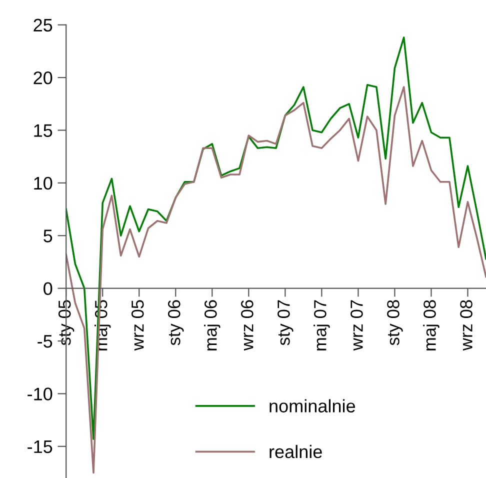 Image resolution: width=486 pixels, height=478 pixels. I want to click on y-tick-label: 20, so click(43, 77).